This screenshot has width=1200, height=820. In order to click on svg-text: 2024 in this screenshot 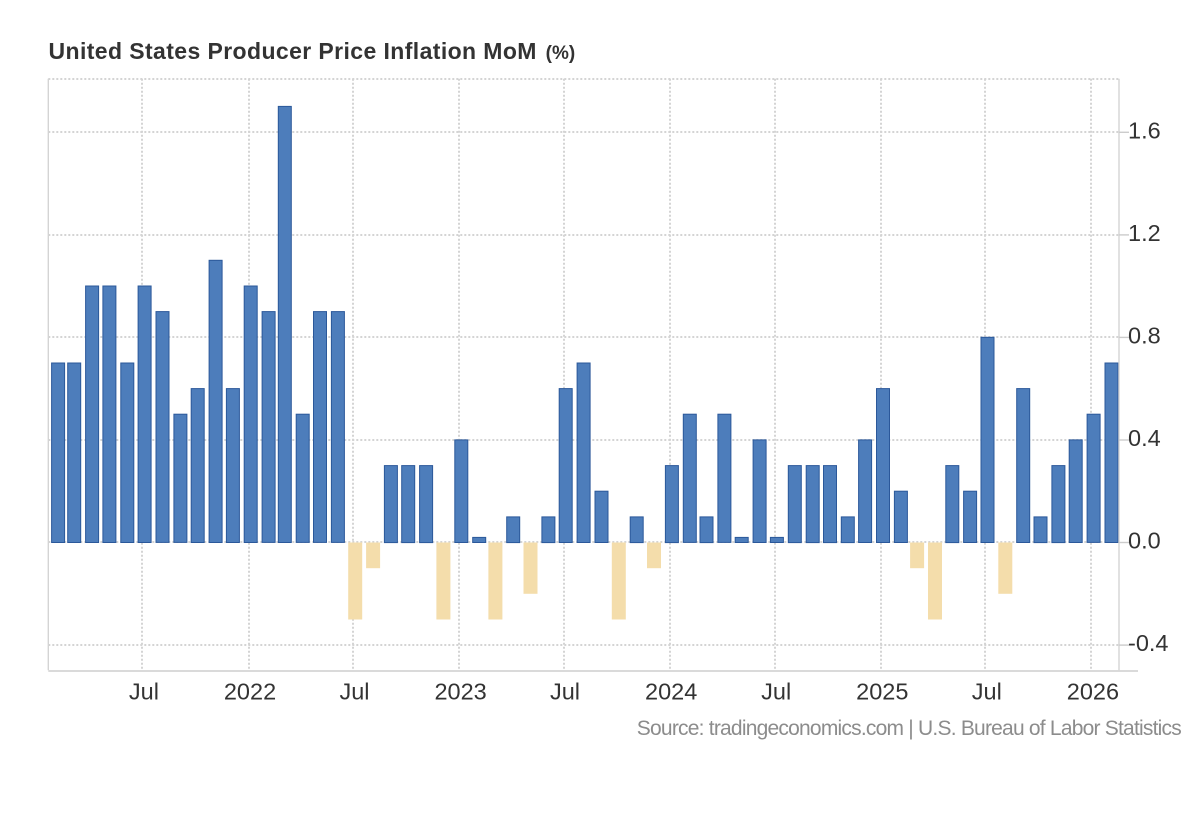, I will do `click(671, 692)`.